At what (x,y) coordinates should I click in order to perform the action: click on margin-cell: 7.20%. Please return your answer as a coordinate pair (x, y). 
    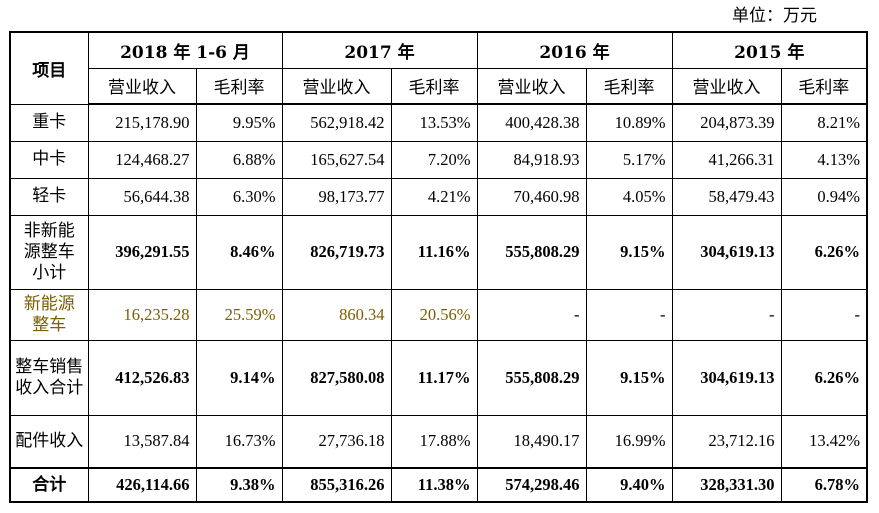
    Looking at the image, I should click on (434, 159).